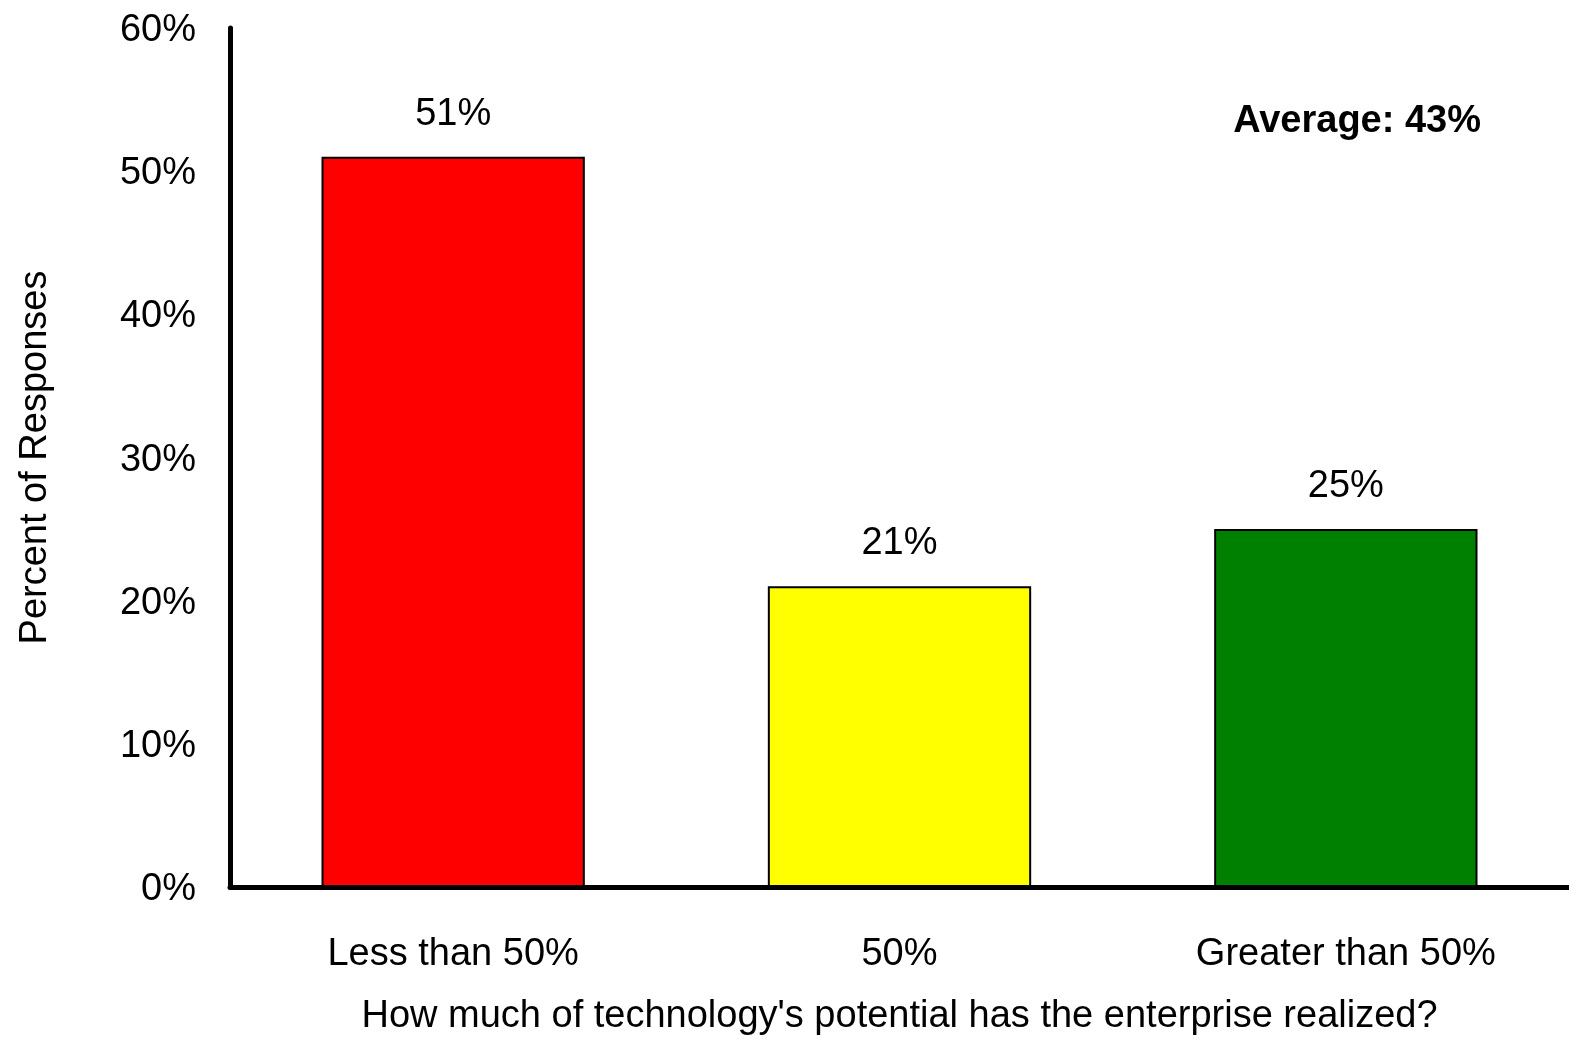 The image size is (1569, 1052). I want to click on y-tick-label: 60%, so click(157, 28).